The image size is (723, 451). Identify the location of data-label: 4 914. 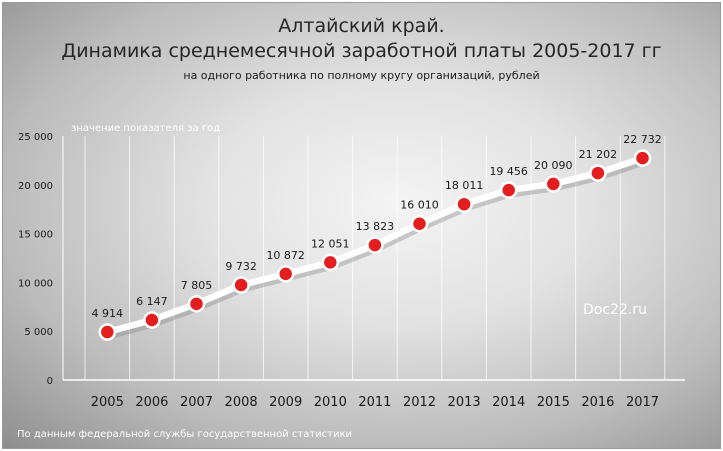
(108, 313).